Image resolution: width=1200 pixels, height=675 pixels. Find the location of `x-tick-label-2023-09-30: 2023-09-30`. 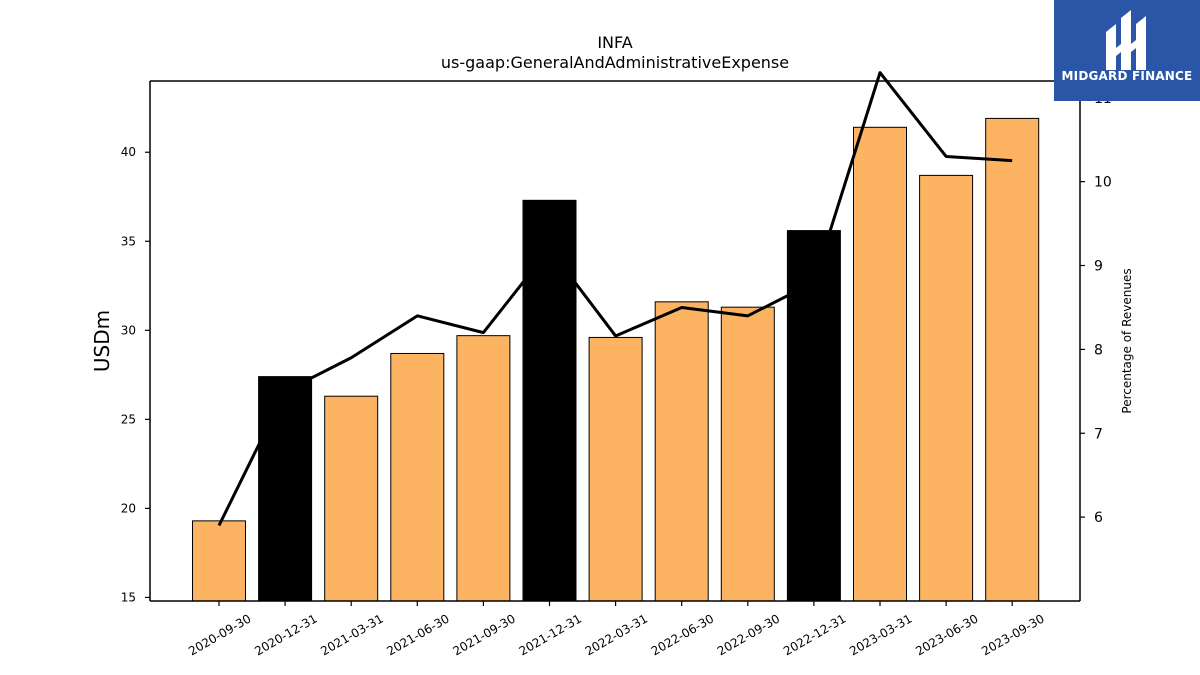

x-tick-label-2023-09-30: 2023-09-30 is located at coordinates (1012, 634).